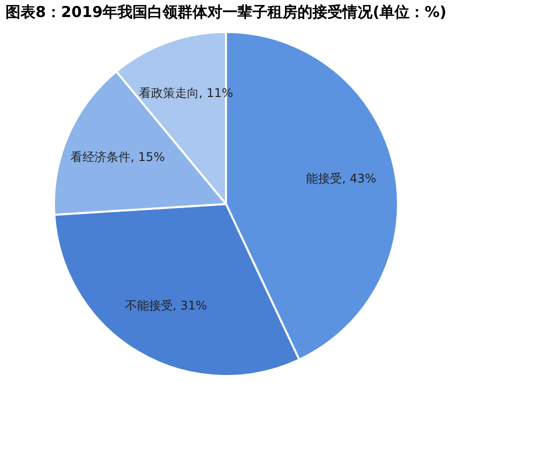 The width and height of the screenshot is (541, 464). What do you see at coordinates (166, 305) in the screenshot?
I see `slice-label: 不能接受, 31%` at bounding box center [166, 305].